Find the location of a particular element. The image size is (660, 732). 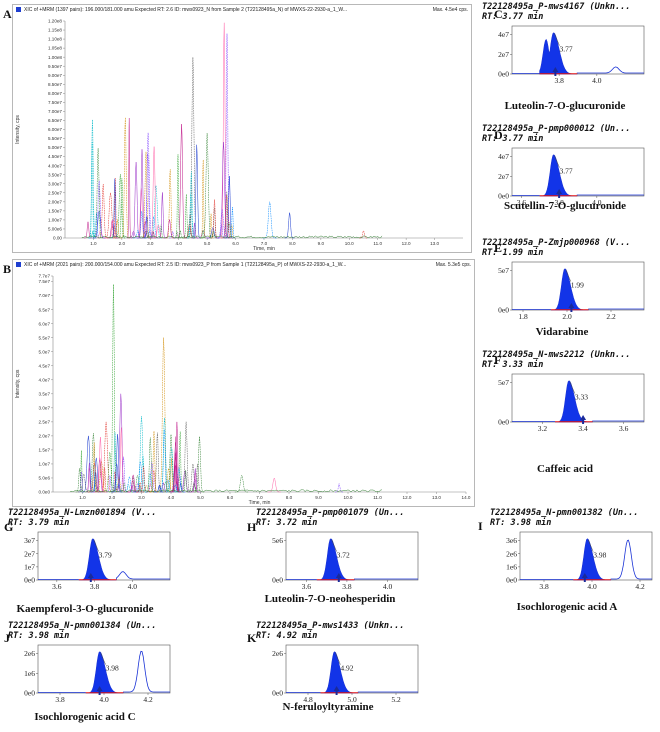

x-tick-label: 5.2 is located at coordinates (396, 699).